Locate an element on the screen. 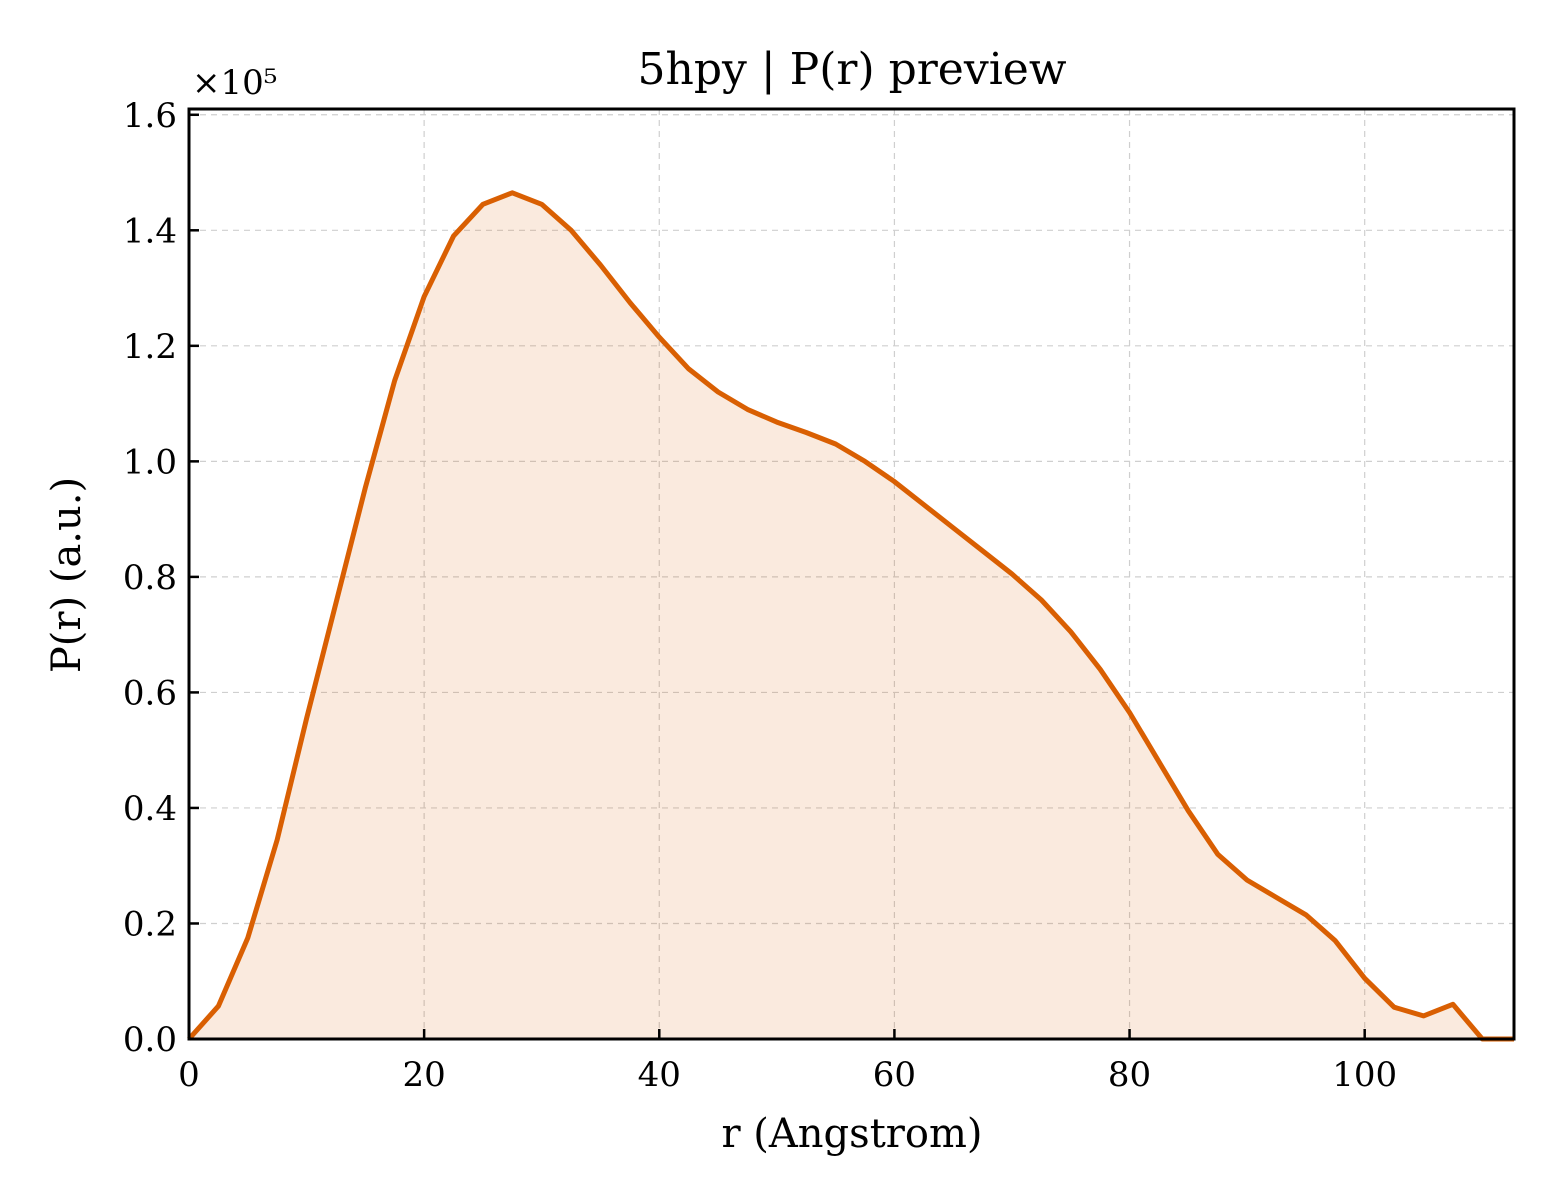  y-tick-label: 0.2 is located at coordinates (150, 924).